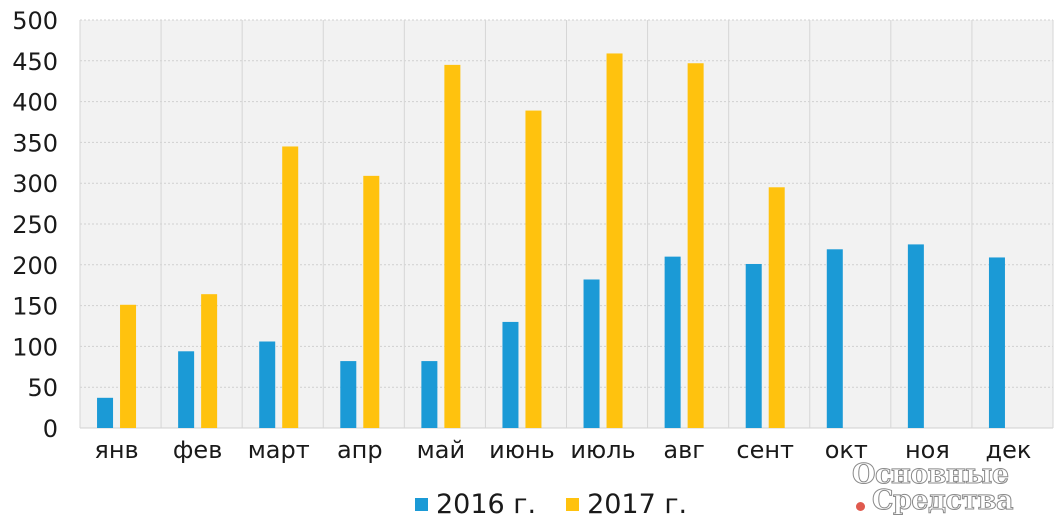  What do you see at coordinates (116, 450) in the screenshot?
I see `x-tick-label: янв` at bounding box center [116, 450].